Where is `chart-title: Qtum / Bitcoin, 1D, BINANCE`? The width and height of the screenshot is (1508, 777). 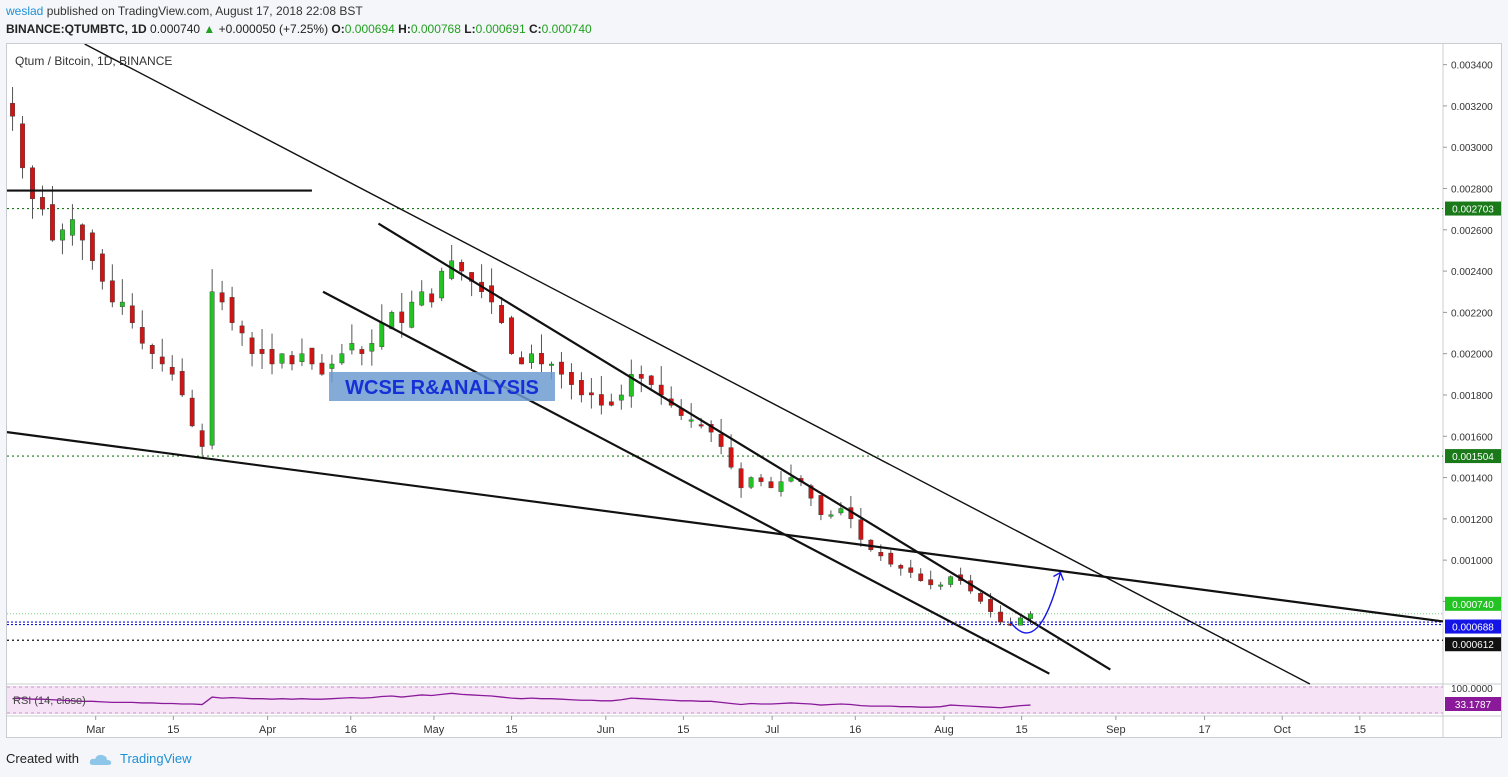 chart-title: Qtum / Bitcoin, 1D, BINANCE is located at coordinates (93, 61).